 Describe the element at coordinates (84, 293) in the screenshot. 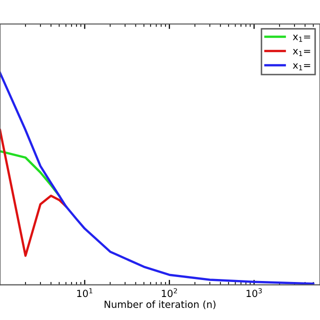

I see `x-tick-label: 10$^{1}$` at that location.